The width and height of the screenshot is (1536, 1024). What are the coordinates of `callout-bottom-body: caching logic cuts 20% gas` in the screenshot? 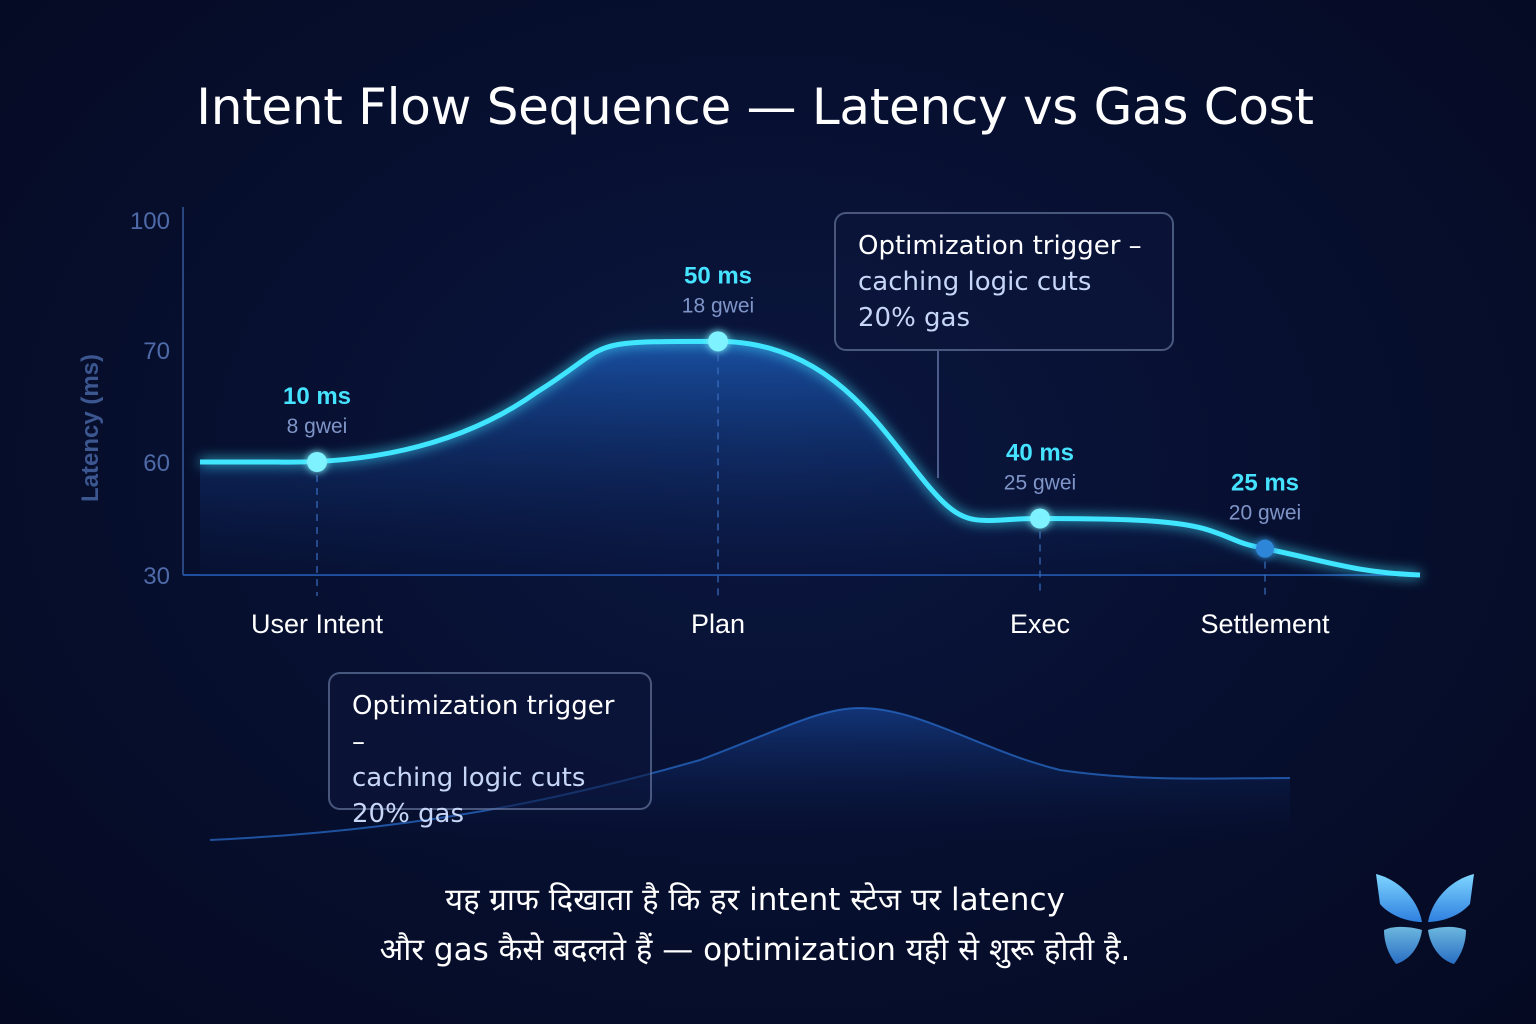 It's located at (469, 796).